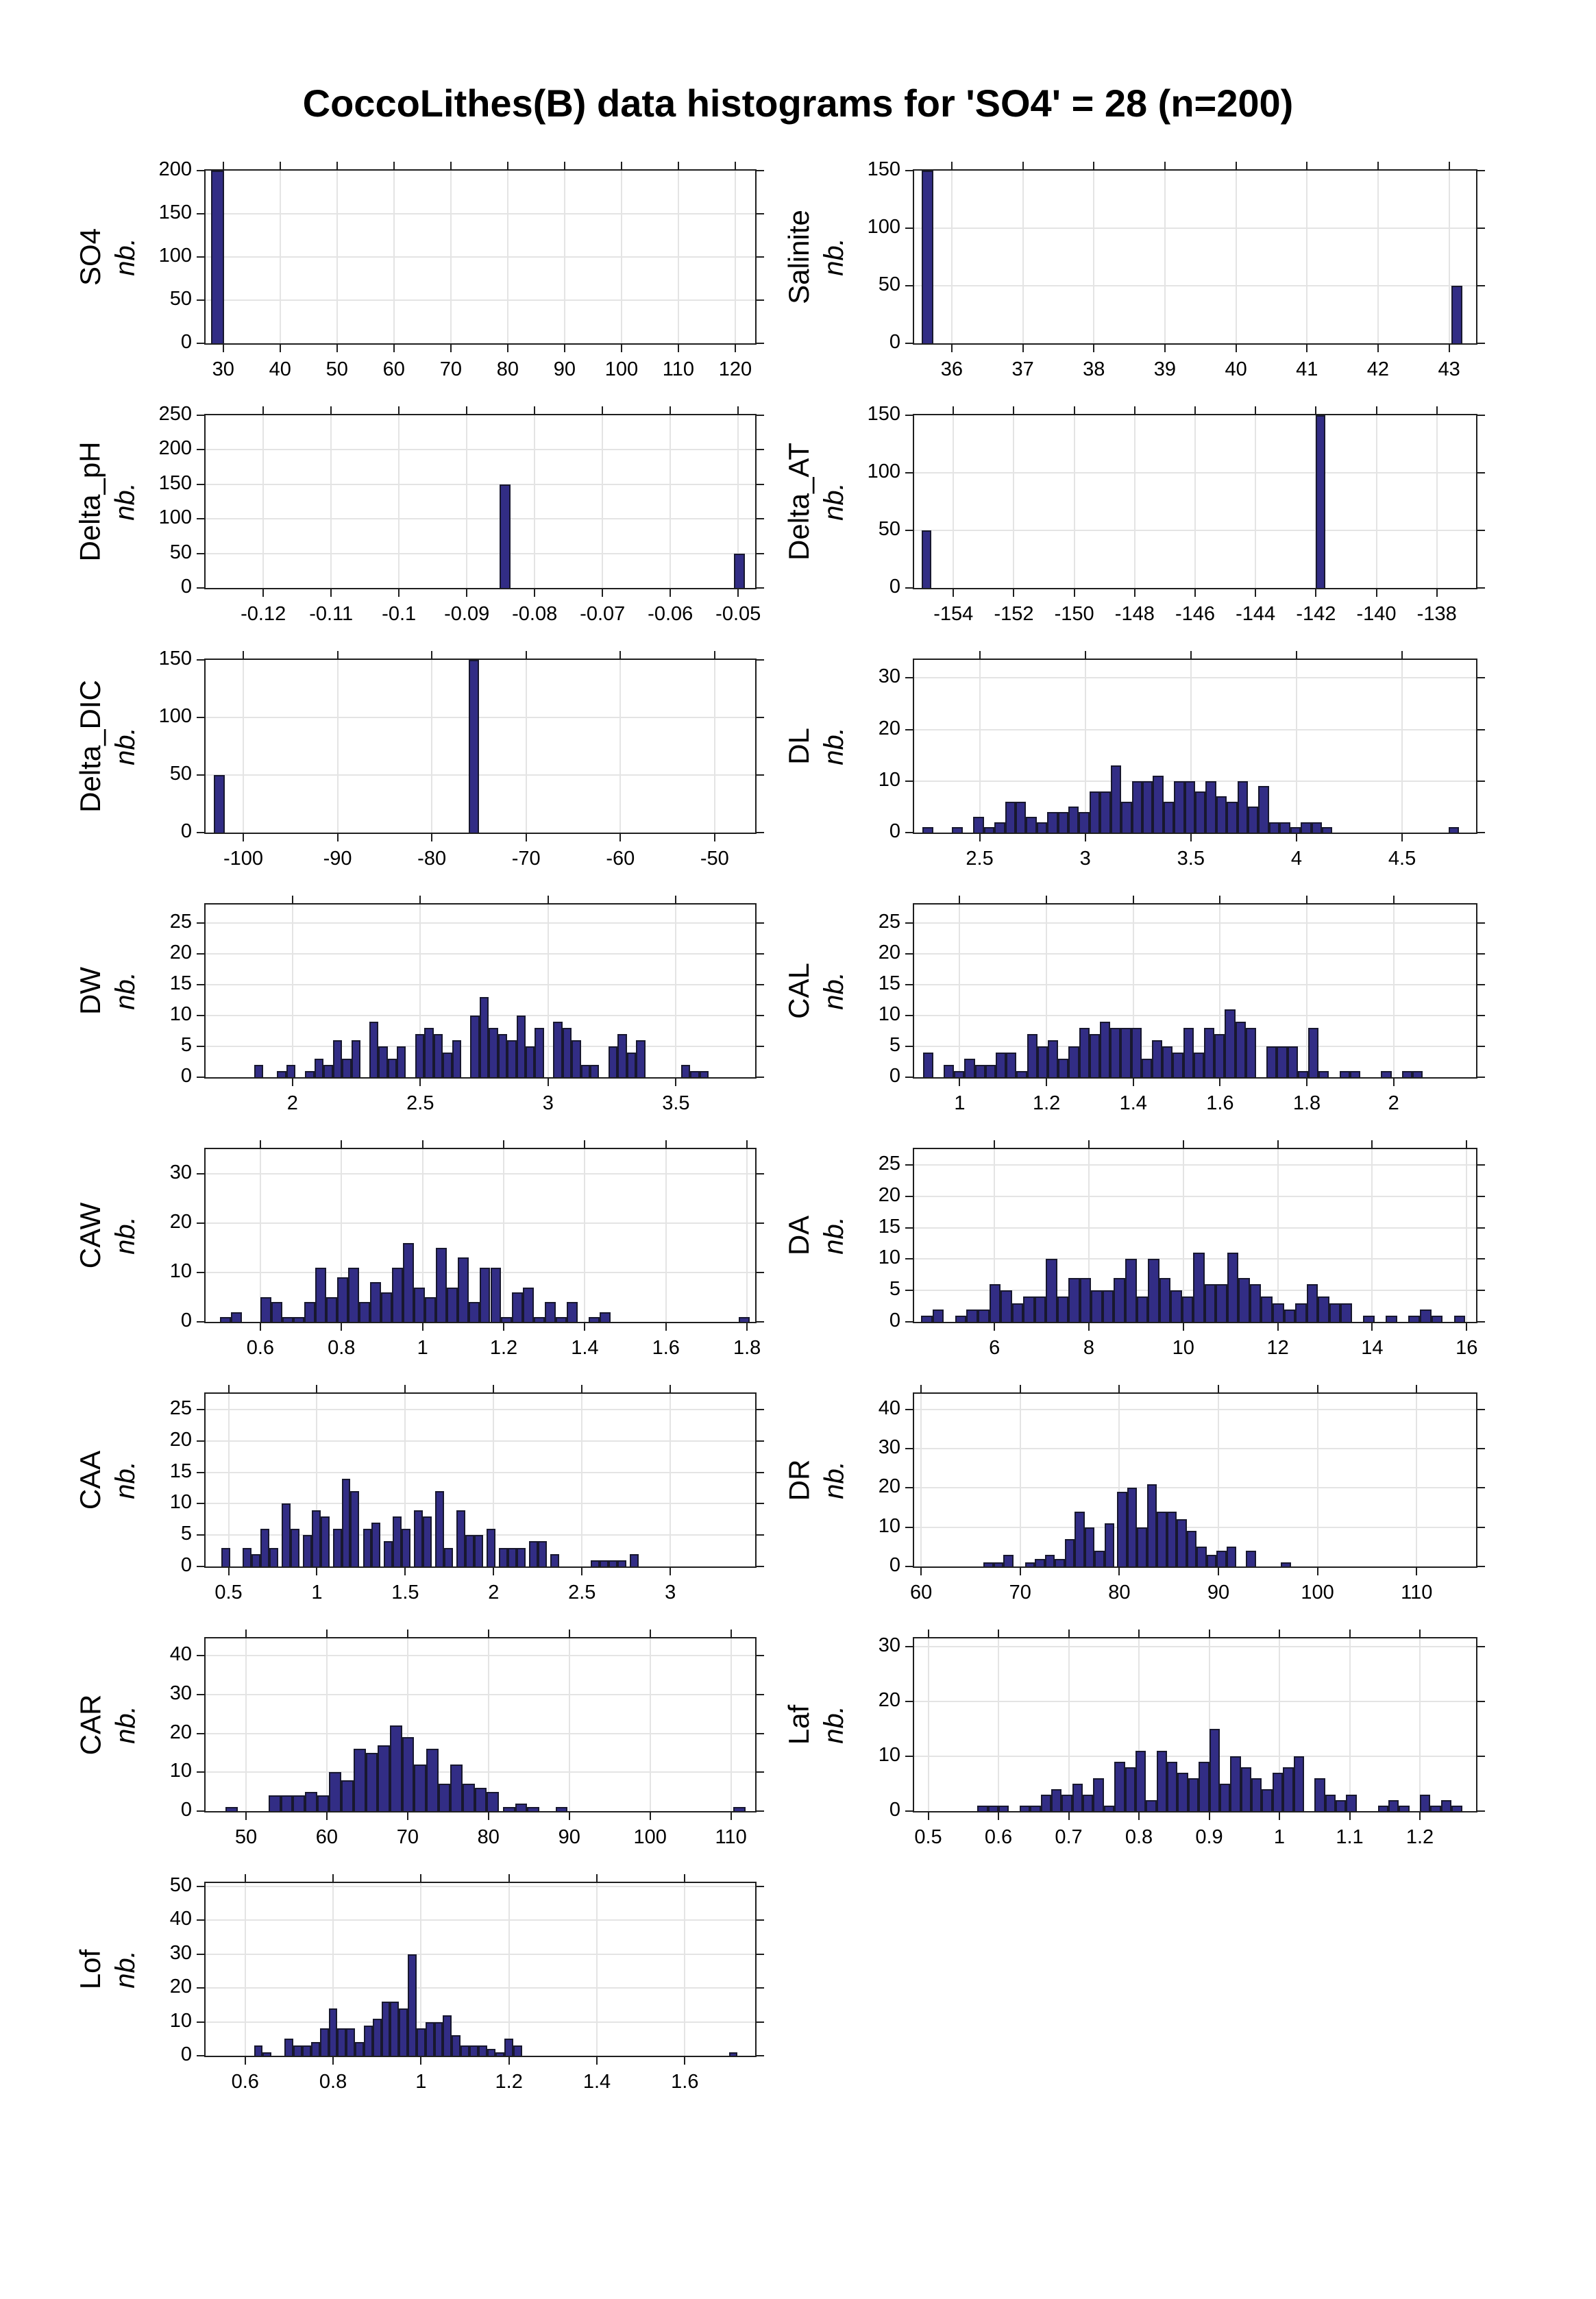 Image resolution: width=1596 pixels, height=2299 pixels. What do you see at coordinates (107, 746) in the screenshot?
I see `ylabel-Delta_DIC: Delta_DIC nb.` at bounding box center [107, 746].